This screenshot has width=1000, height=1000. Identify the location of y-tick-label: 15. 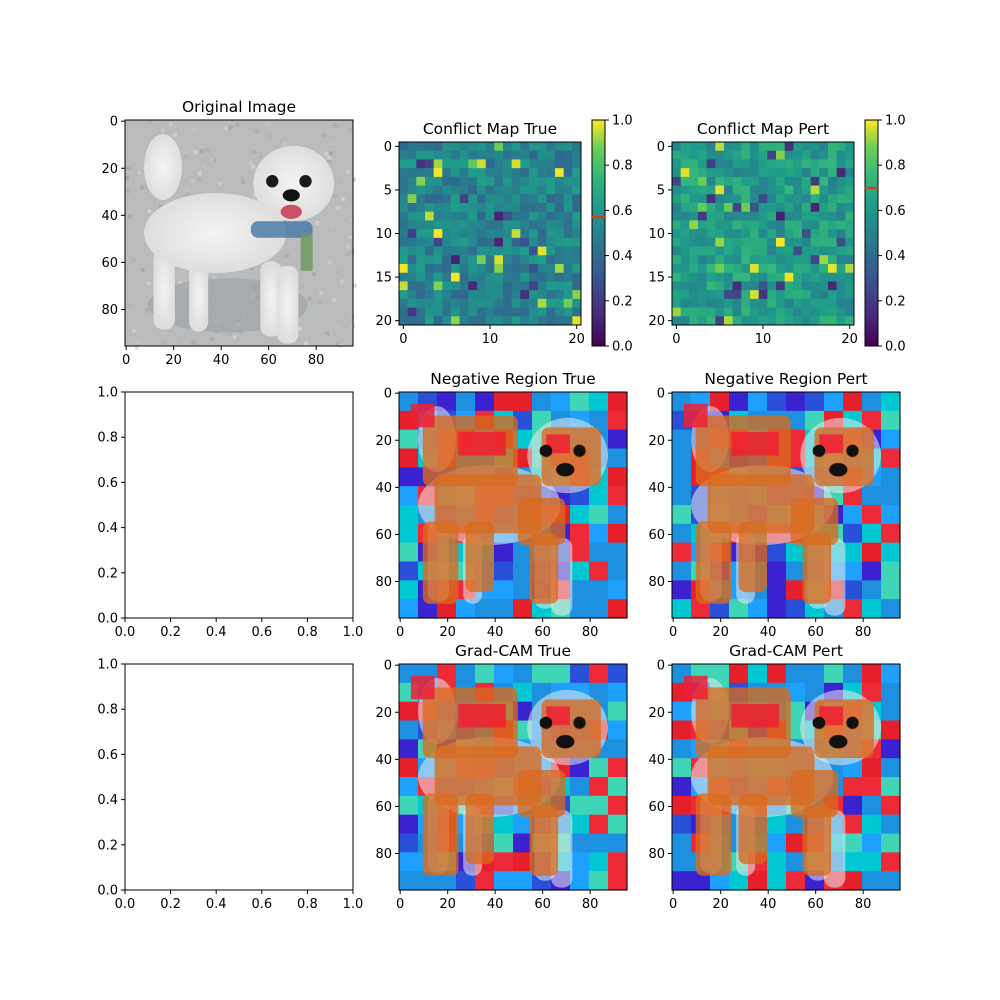
(383, 278).